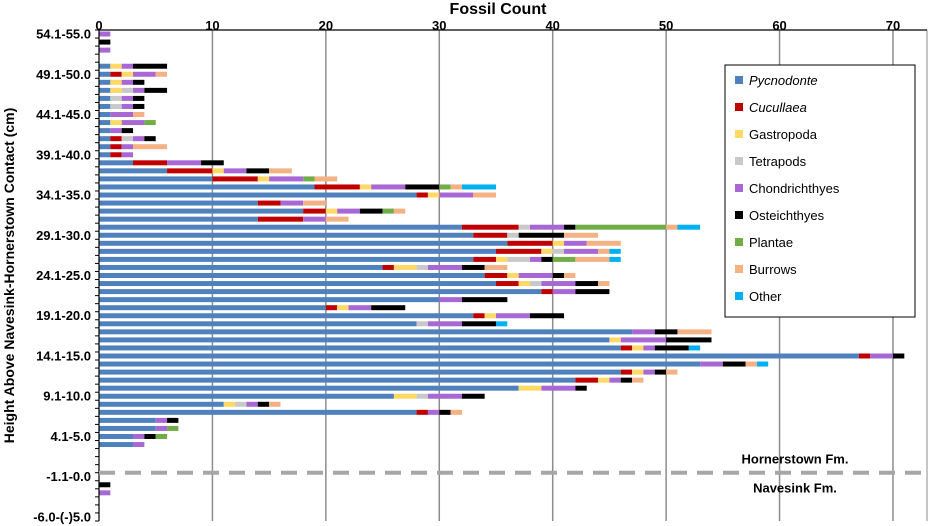 This screenshot has width=941, height=526. I want to click on legend-box, so click(820, 191).